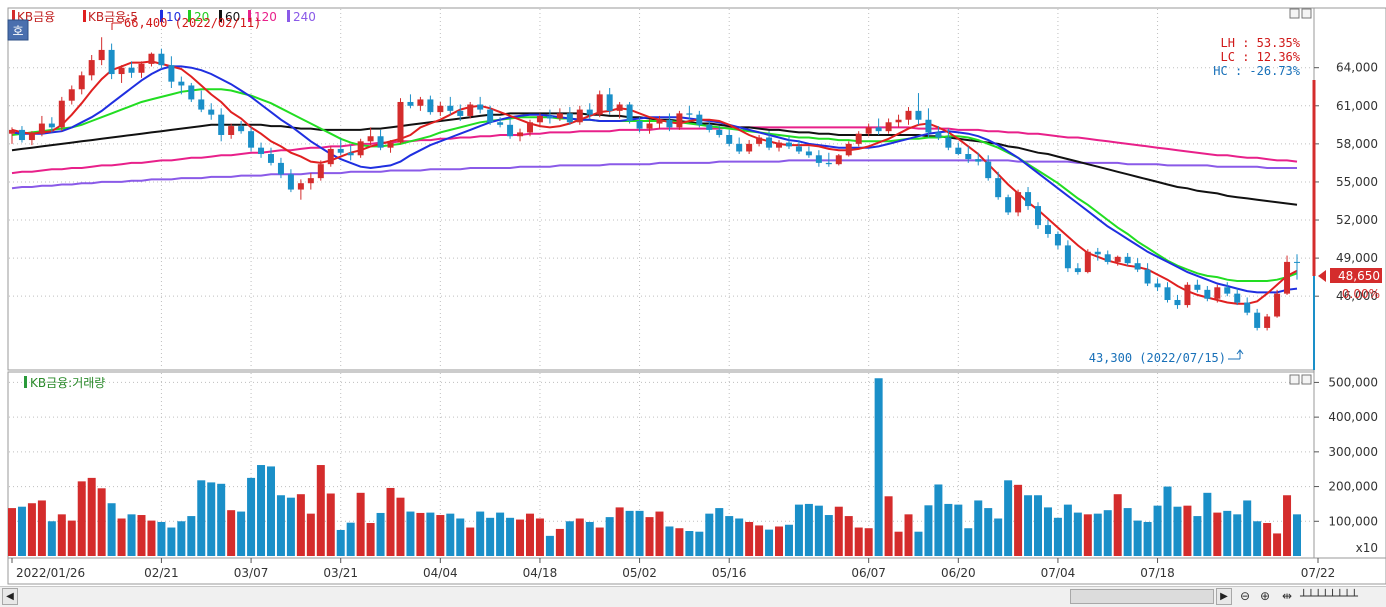 This screenshot has height=607, width=1386. I want to click on scroll-thumb, so click(1142, 596).